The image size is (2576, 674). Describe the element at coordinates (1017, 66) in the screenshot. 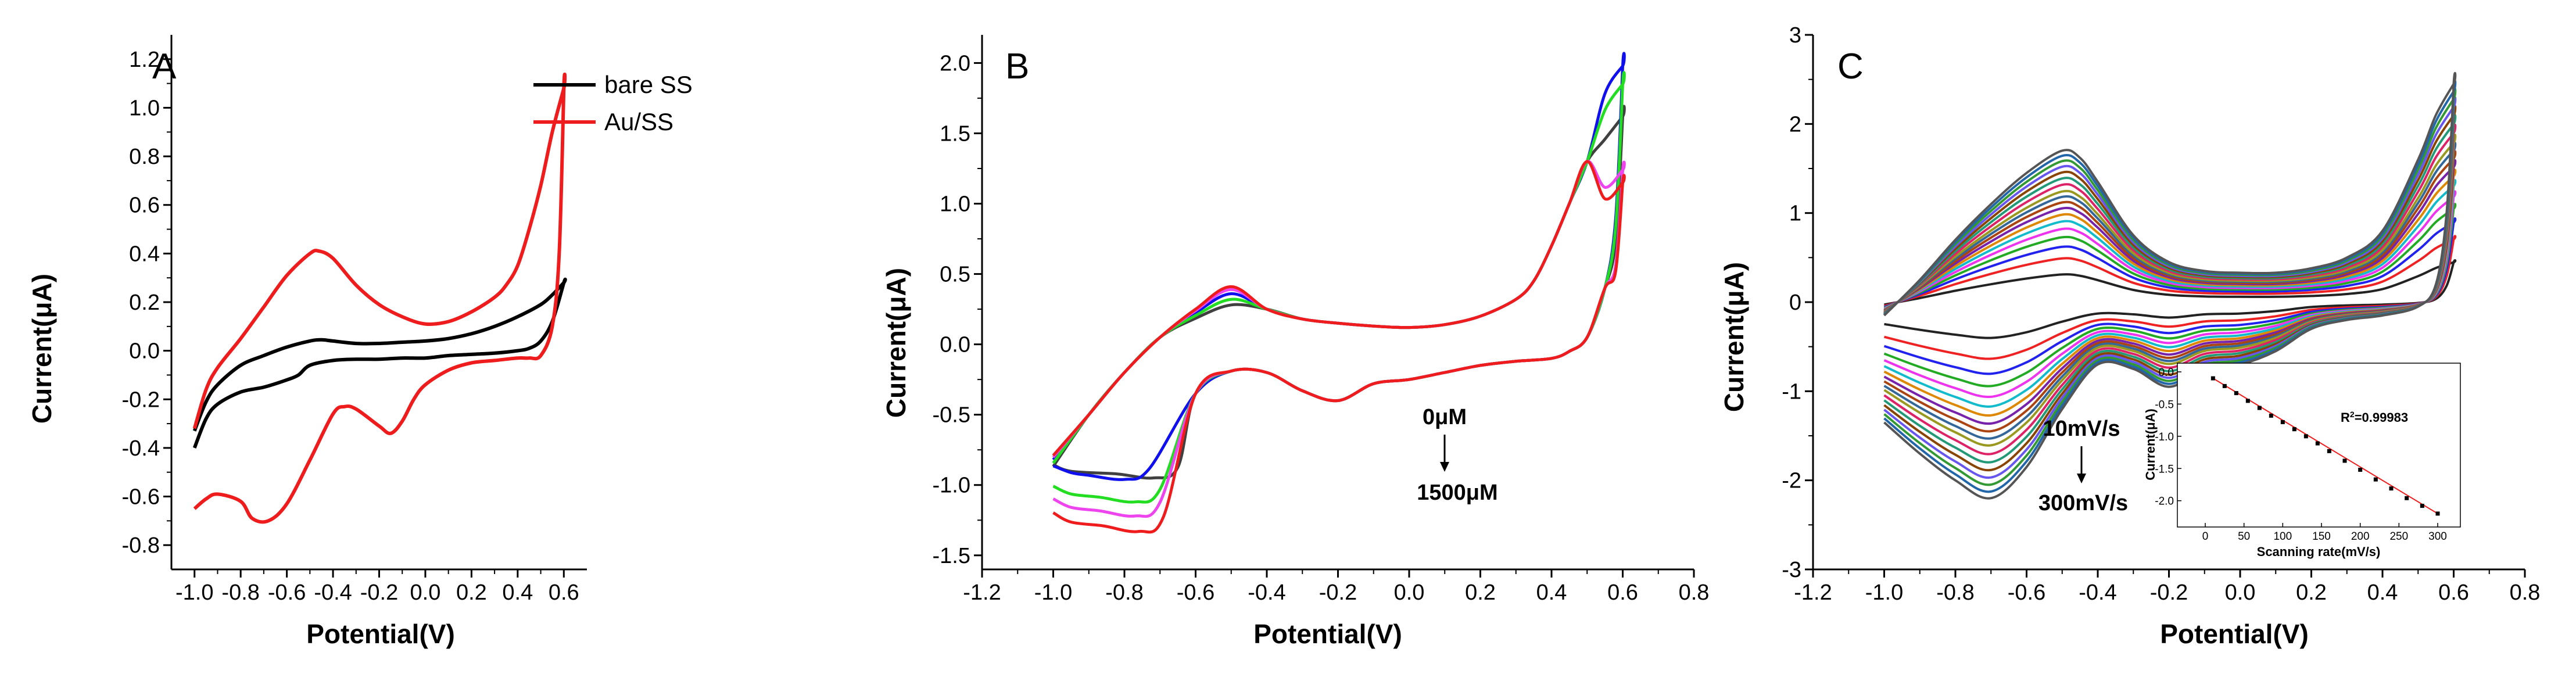

I see `panel-b-label: B` at that location.